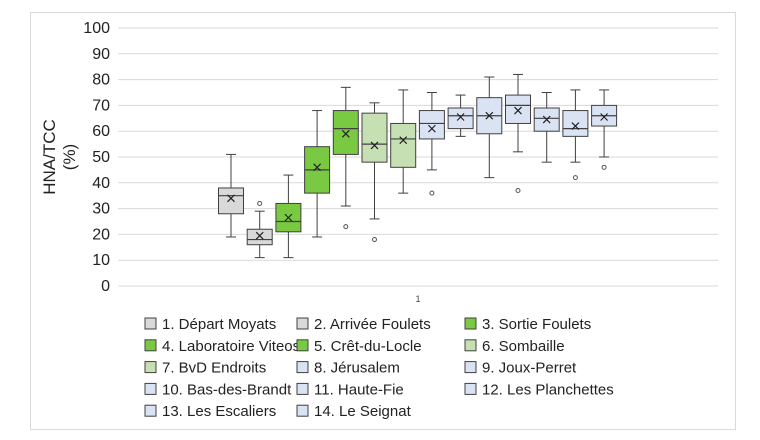 This screenshot has height=440, width=760. Describe the element at coordinates (49, 157) in the screenshot. I see `y-axis-label-line: HNA/TCC` at that location.